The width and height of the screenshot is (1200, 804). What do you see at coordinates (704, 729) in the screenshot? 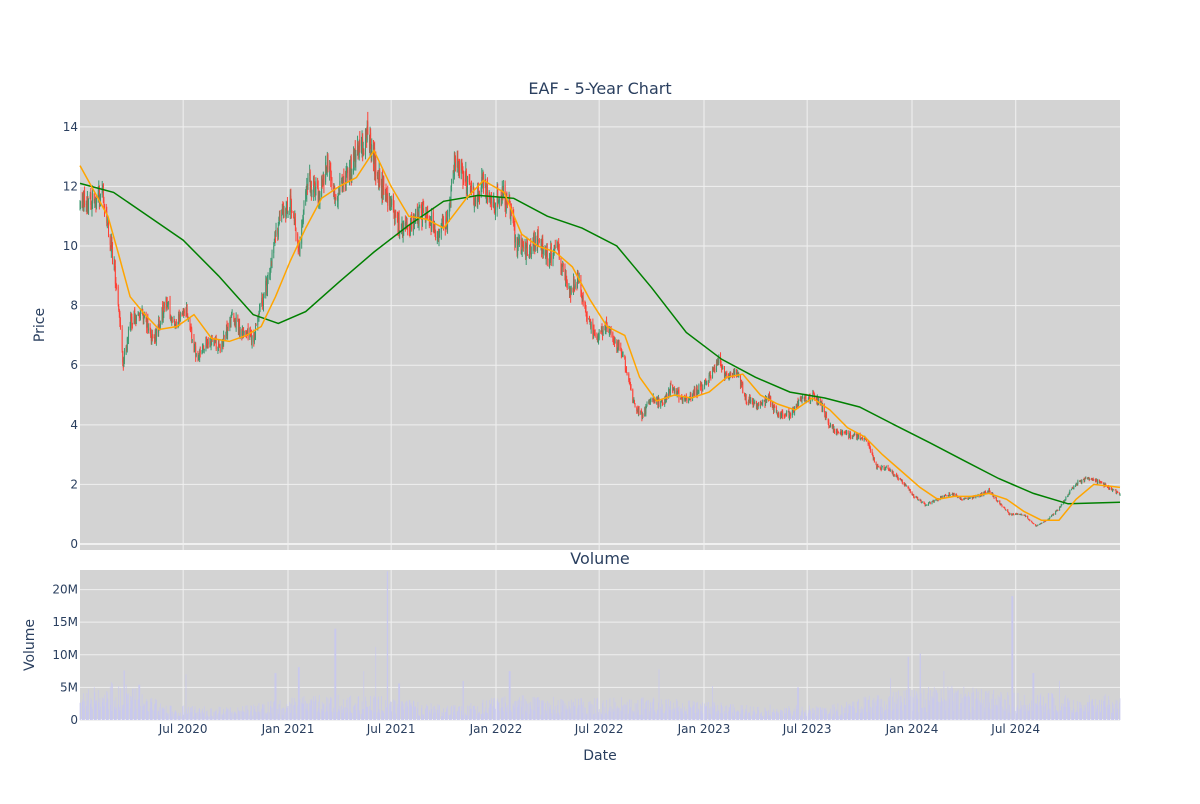
I see `date-tick-label: Jan 2023` at bounding box center [704, 729].